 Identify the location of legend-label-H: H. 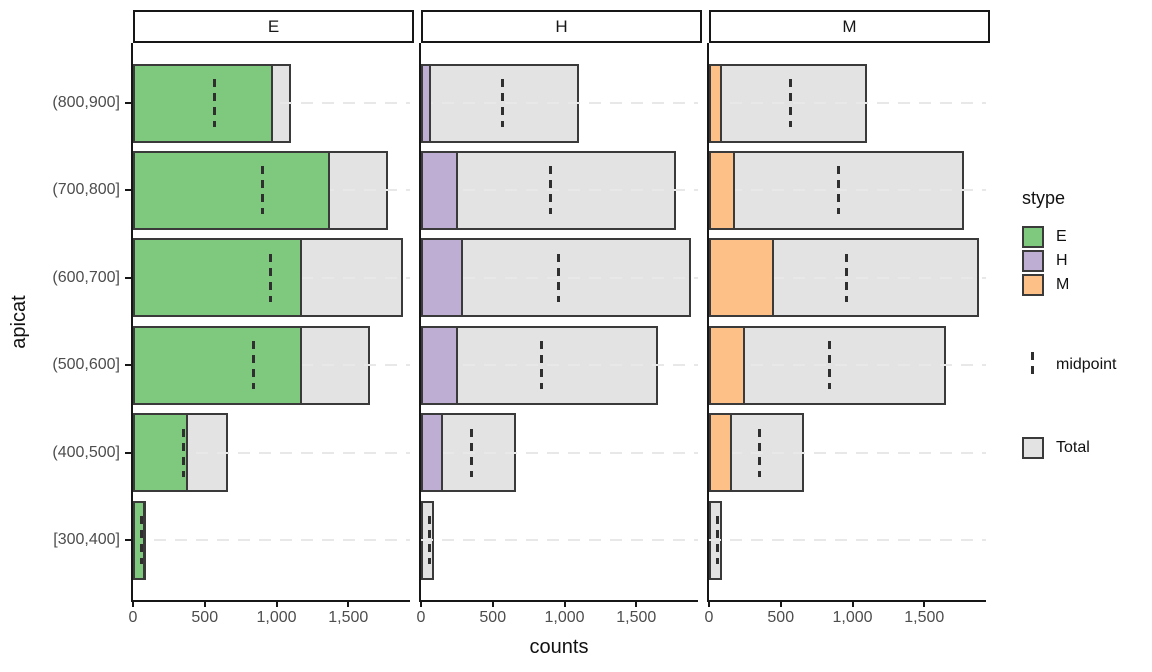
(1062, 260).